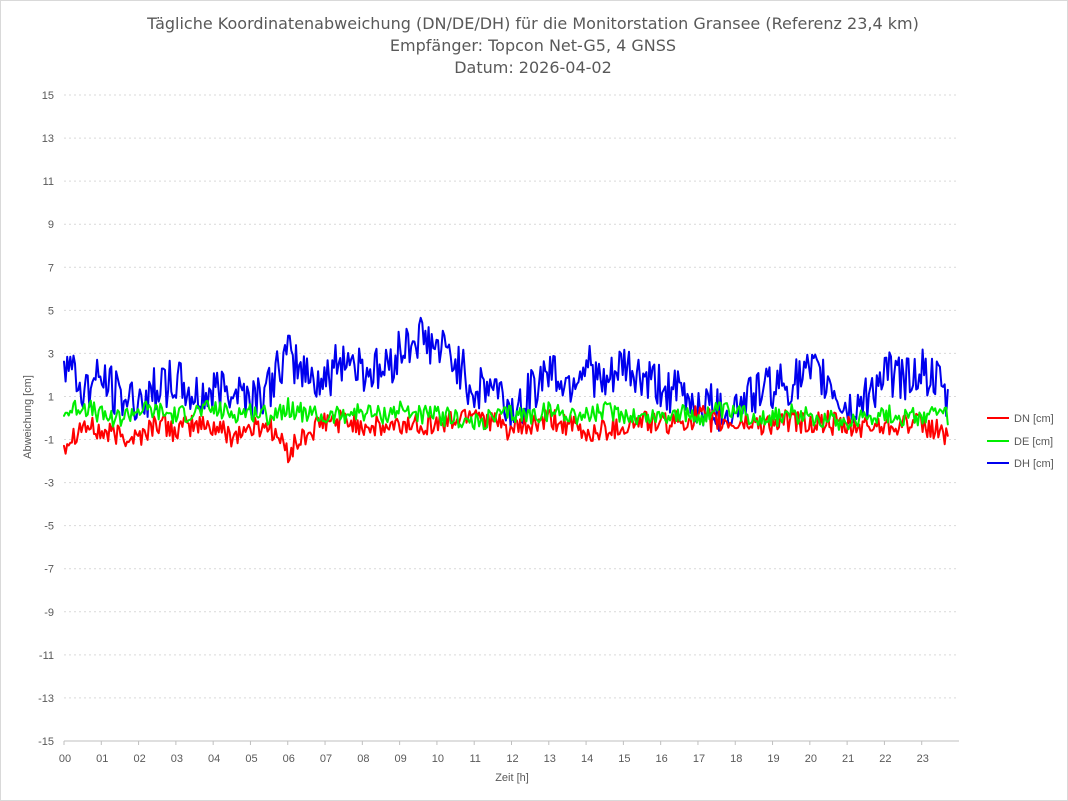  I want to click on x-tick-label: 00, so click(65, 759).